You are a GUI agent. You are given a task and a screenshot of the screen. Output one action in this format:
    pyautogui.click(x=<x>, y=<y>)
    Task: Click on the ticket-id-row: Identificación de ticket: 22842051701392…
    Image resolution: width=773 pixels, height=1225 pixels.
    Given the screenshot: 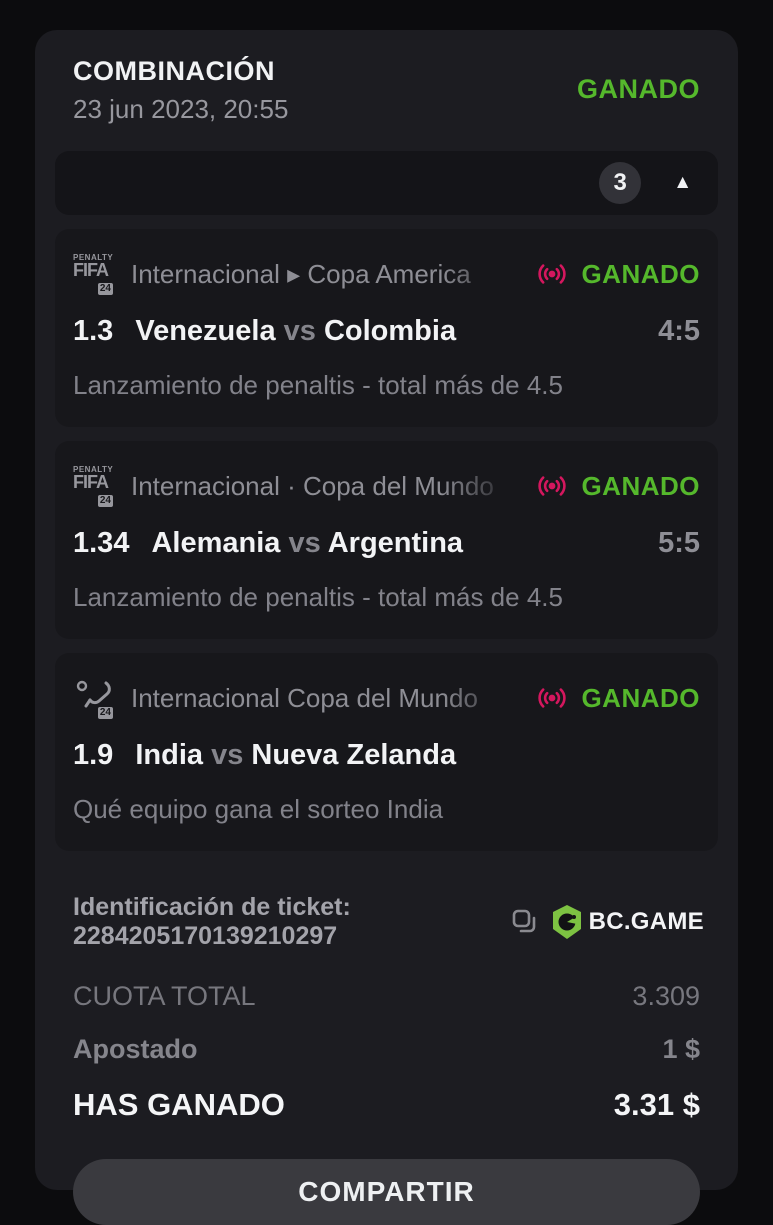 What is the action you would take?
    pyautogui.click(x=388, y=922)
    